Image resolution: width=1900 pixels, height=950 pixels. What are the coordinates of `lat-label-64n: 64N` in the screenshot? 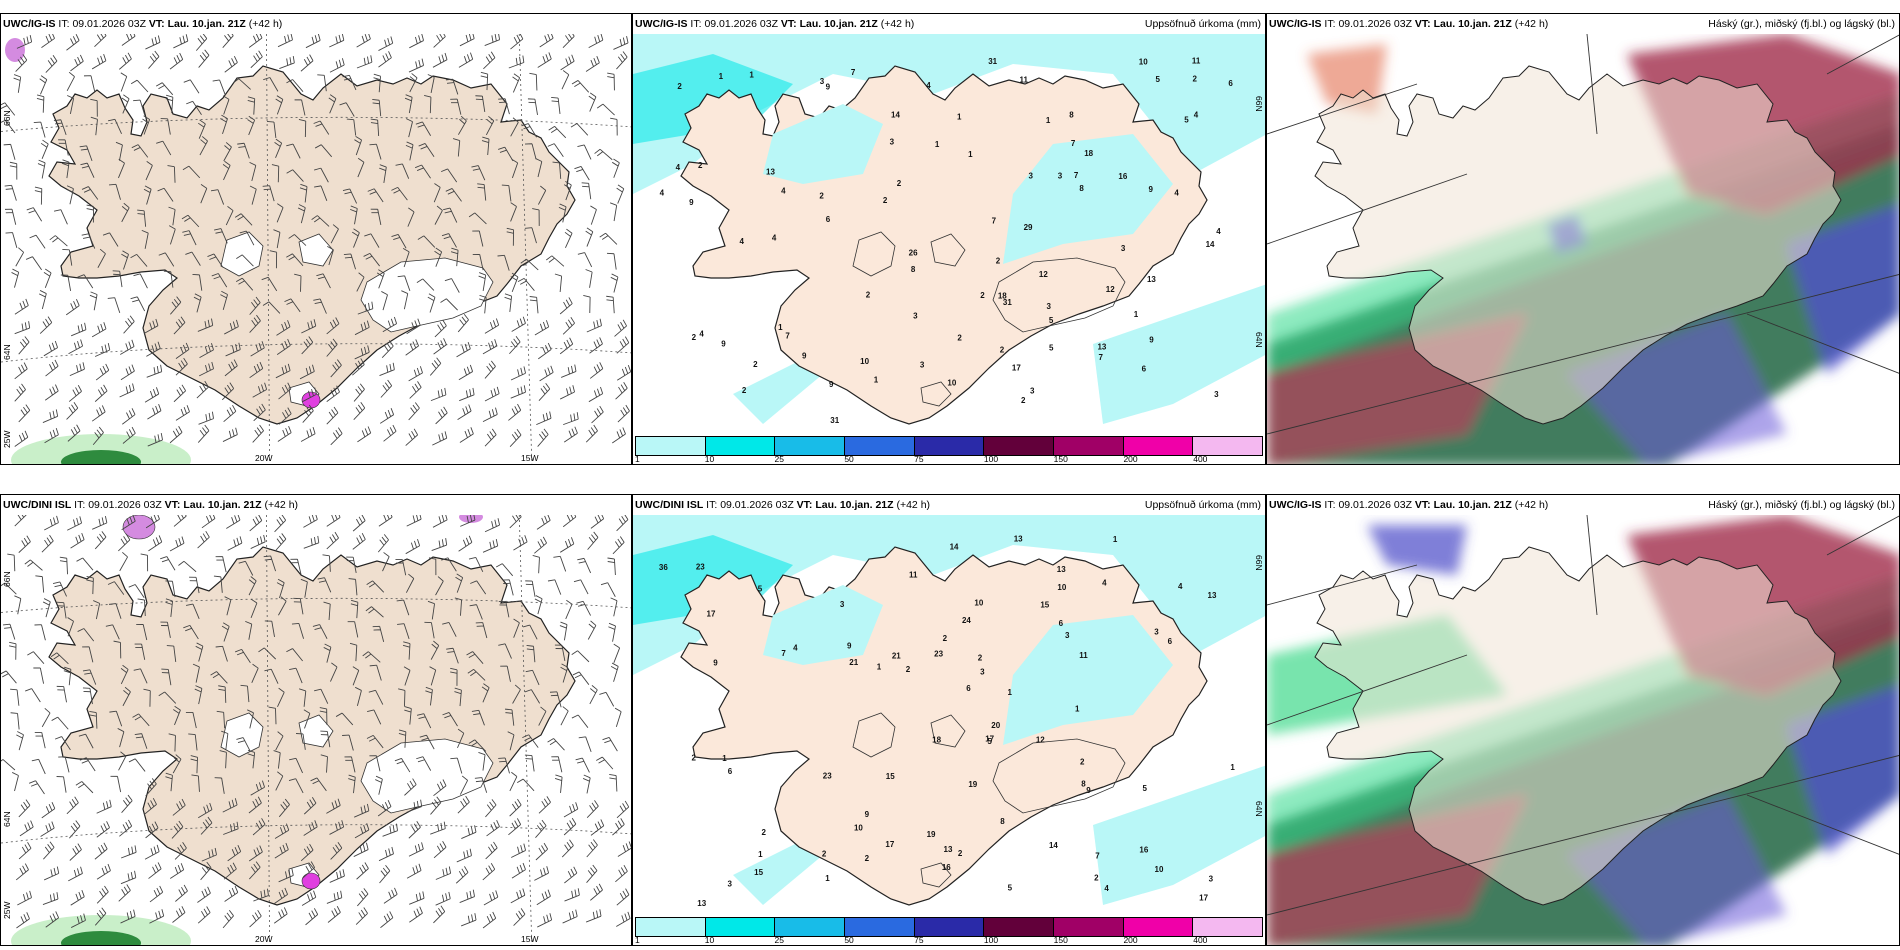 It's located at (7, 819).